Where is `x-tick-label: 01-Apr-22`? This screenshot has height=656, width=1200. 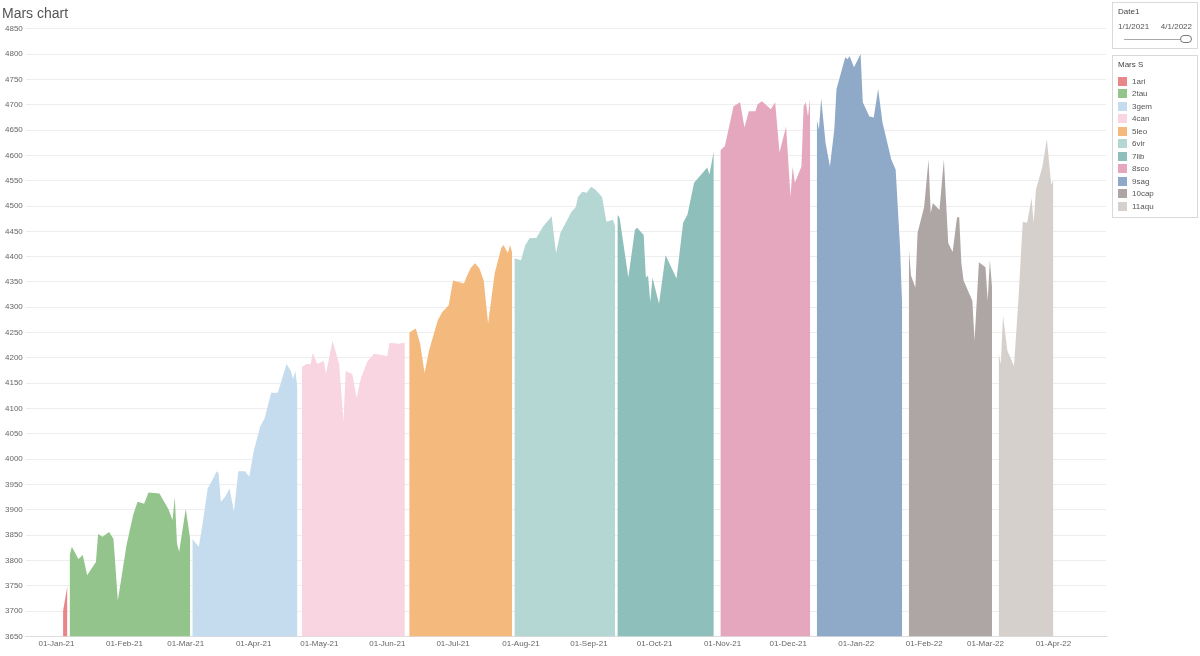
x-tick-label: 01-Apr-22 is located at coordinates (1053, 644).